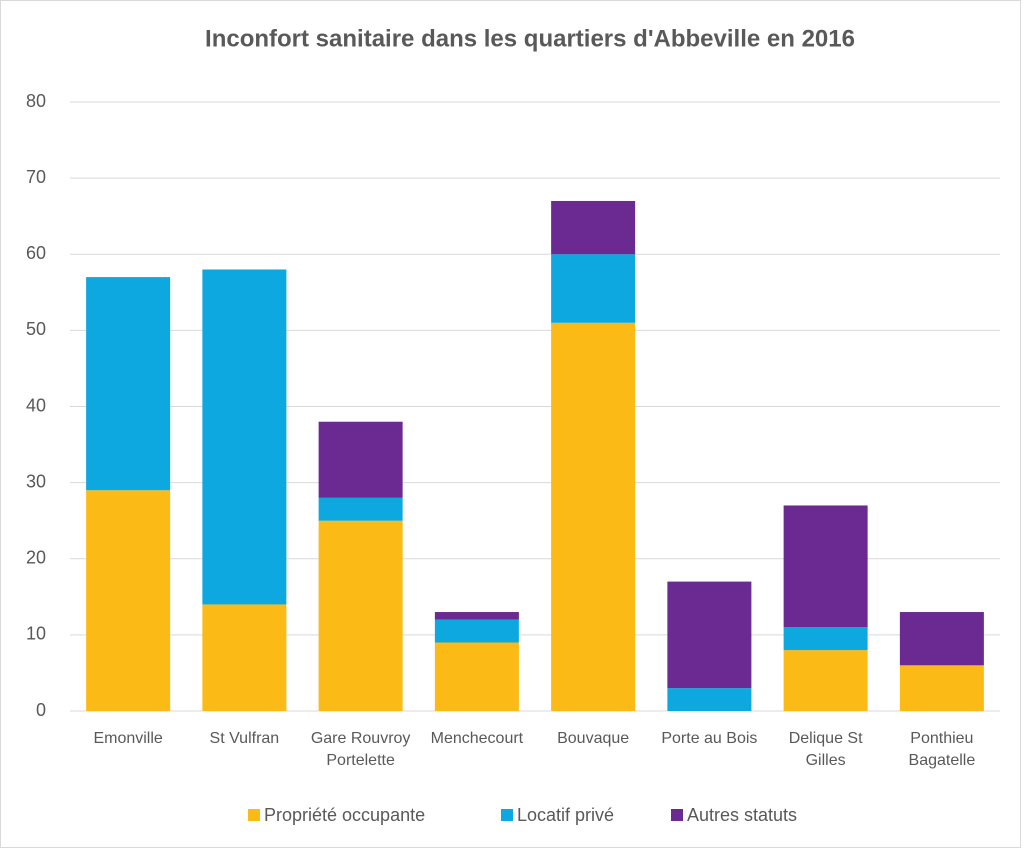  What do you see at coordinates (36, 177) in the screenshot?
I see `y-tick-label: 70` at bounding box center [36, 177].